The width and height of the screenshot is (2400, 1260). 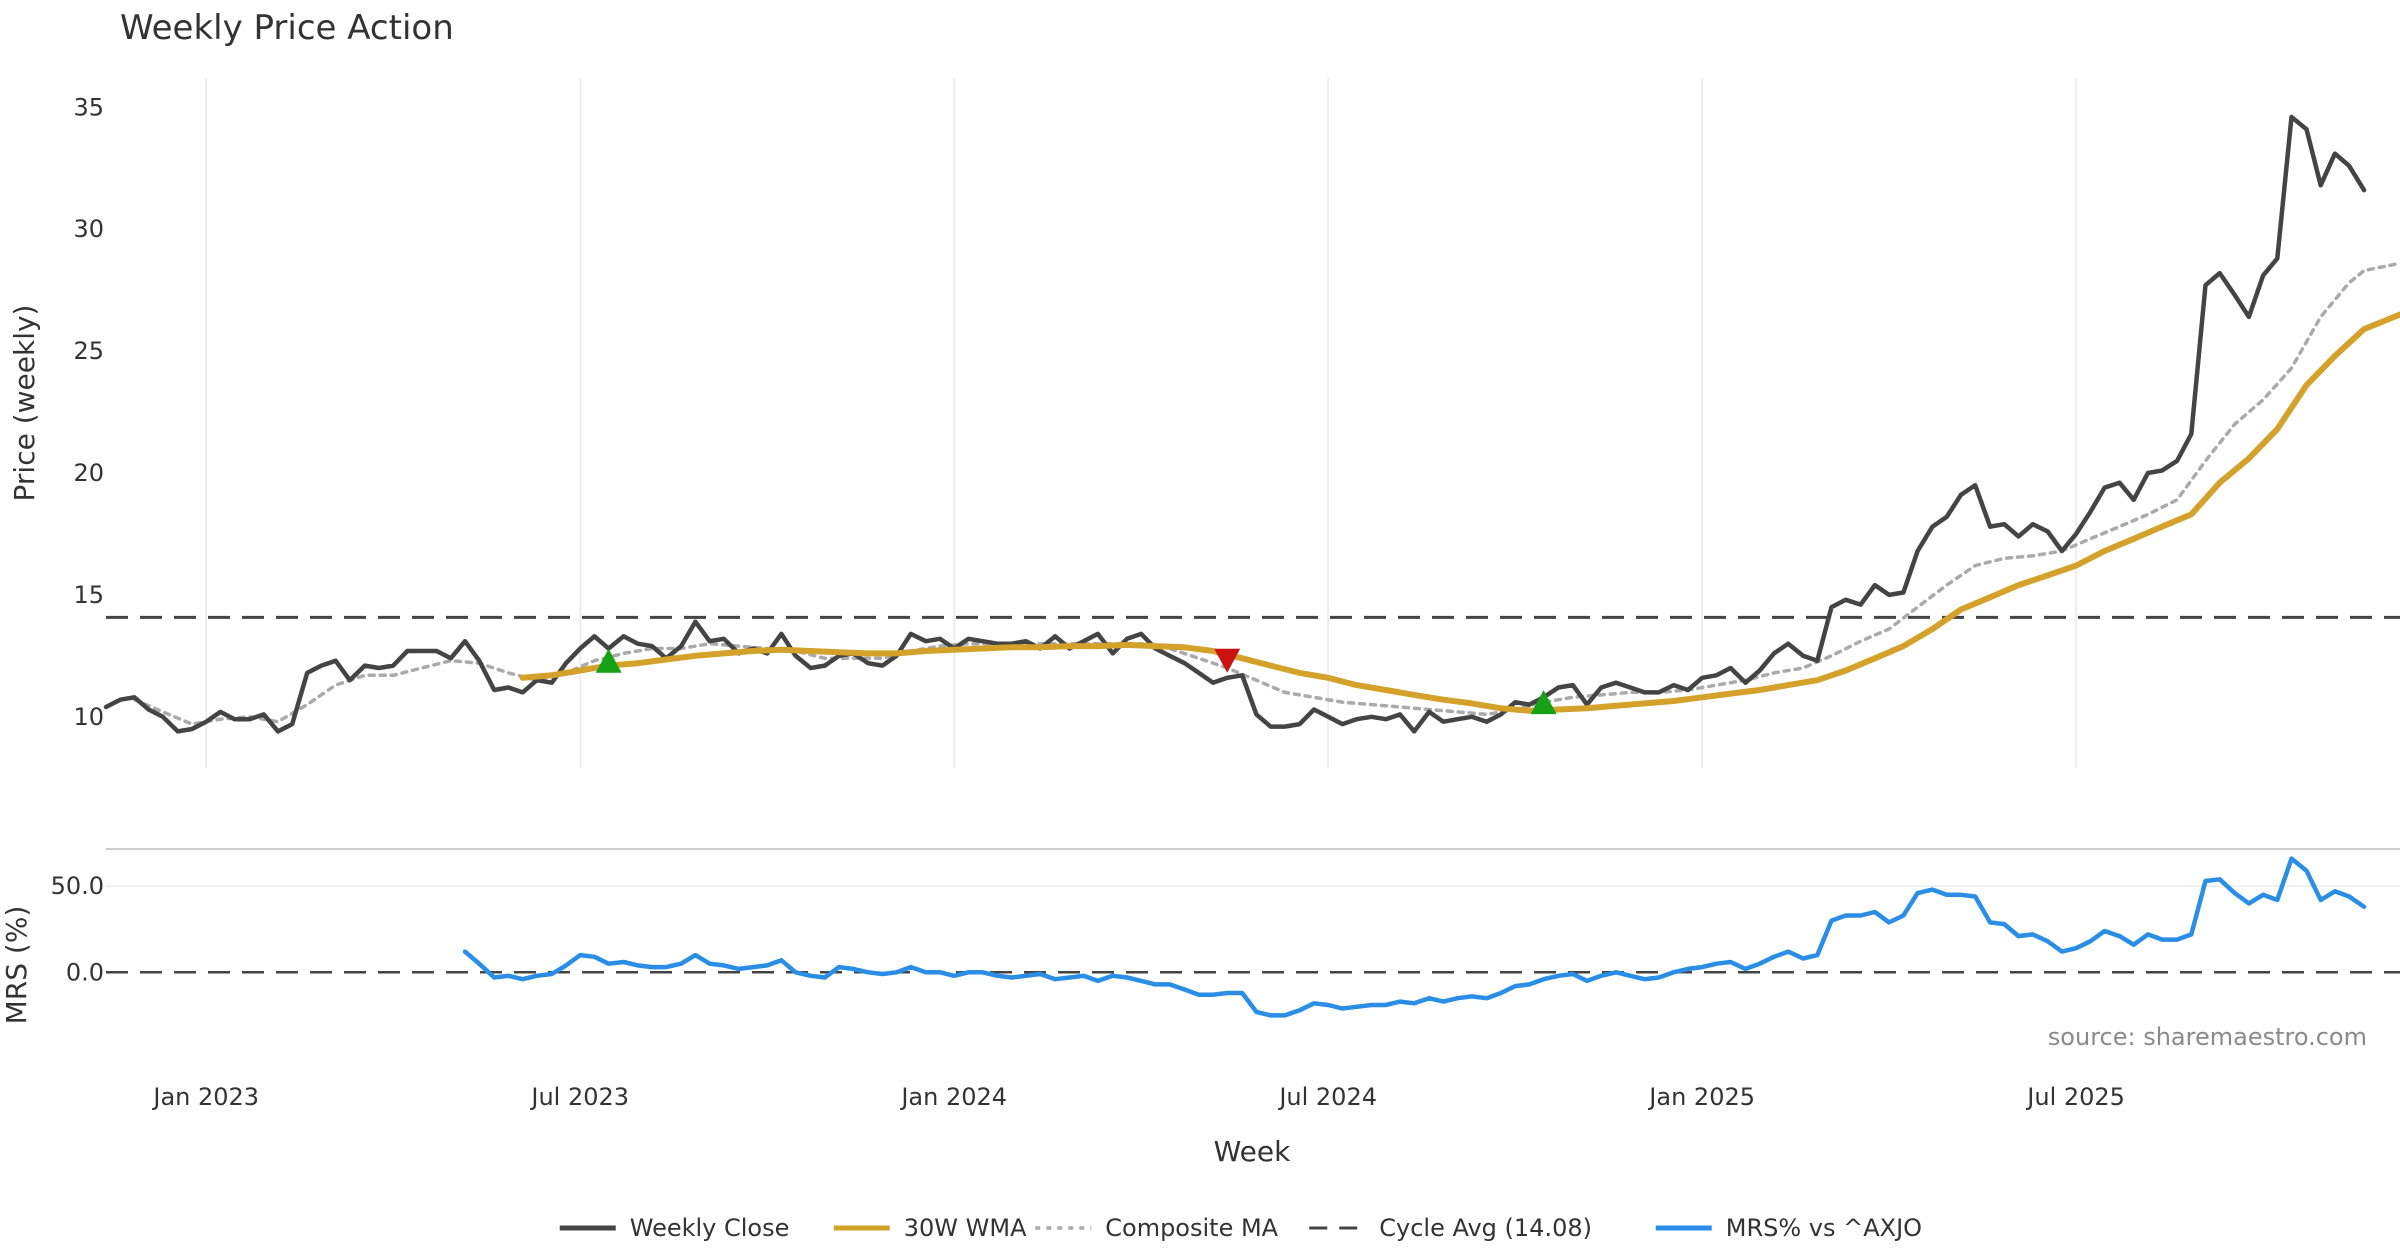 What do you see at coordinates (1701, 1097) in the screenshot?
I see `x-tick-label: Jan 2025` at bounding box center [1701, 1097].